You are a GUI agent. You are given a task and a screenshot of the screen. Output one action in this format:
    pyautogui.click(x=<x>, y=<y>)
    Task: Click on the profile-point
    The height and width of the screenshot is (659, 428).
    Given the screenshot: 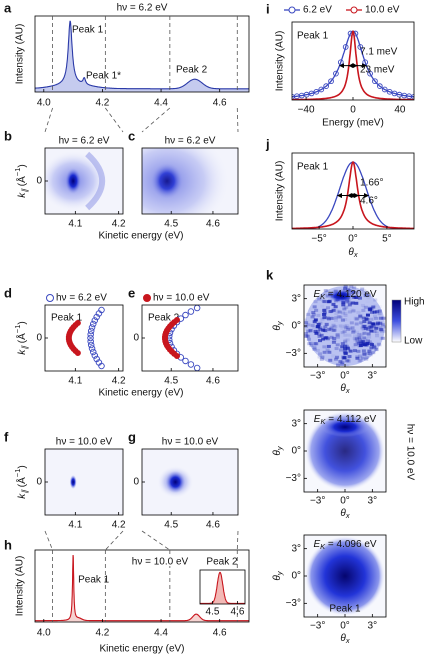 What is the action you would take?
    pyautogui.click(x=331, y=81)
    